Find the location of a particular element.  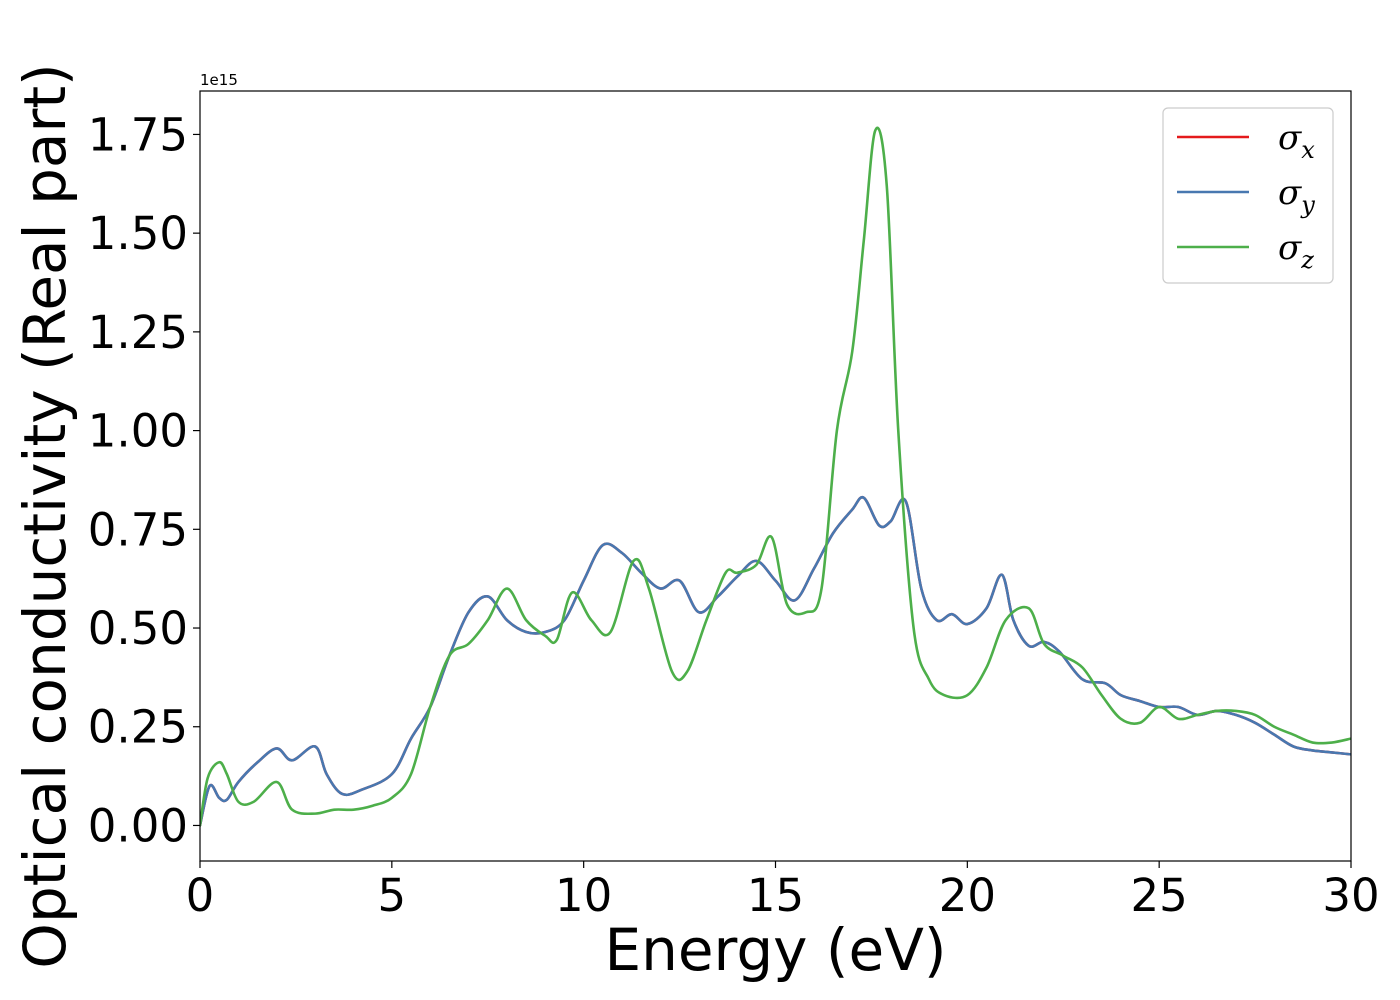

x-tick-label: 0 is located at coordinates (200, 895).